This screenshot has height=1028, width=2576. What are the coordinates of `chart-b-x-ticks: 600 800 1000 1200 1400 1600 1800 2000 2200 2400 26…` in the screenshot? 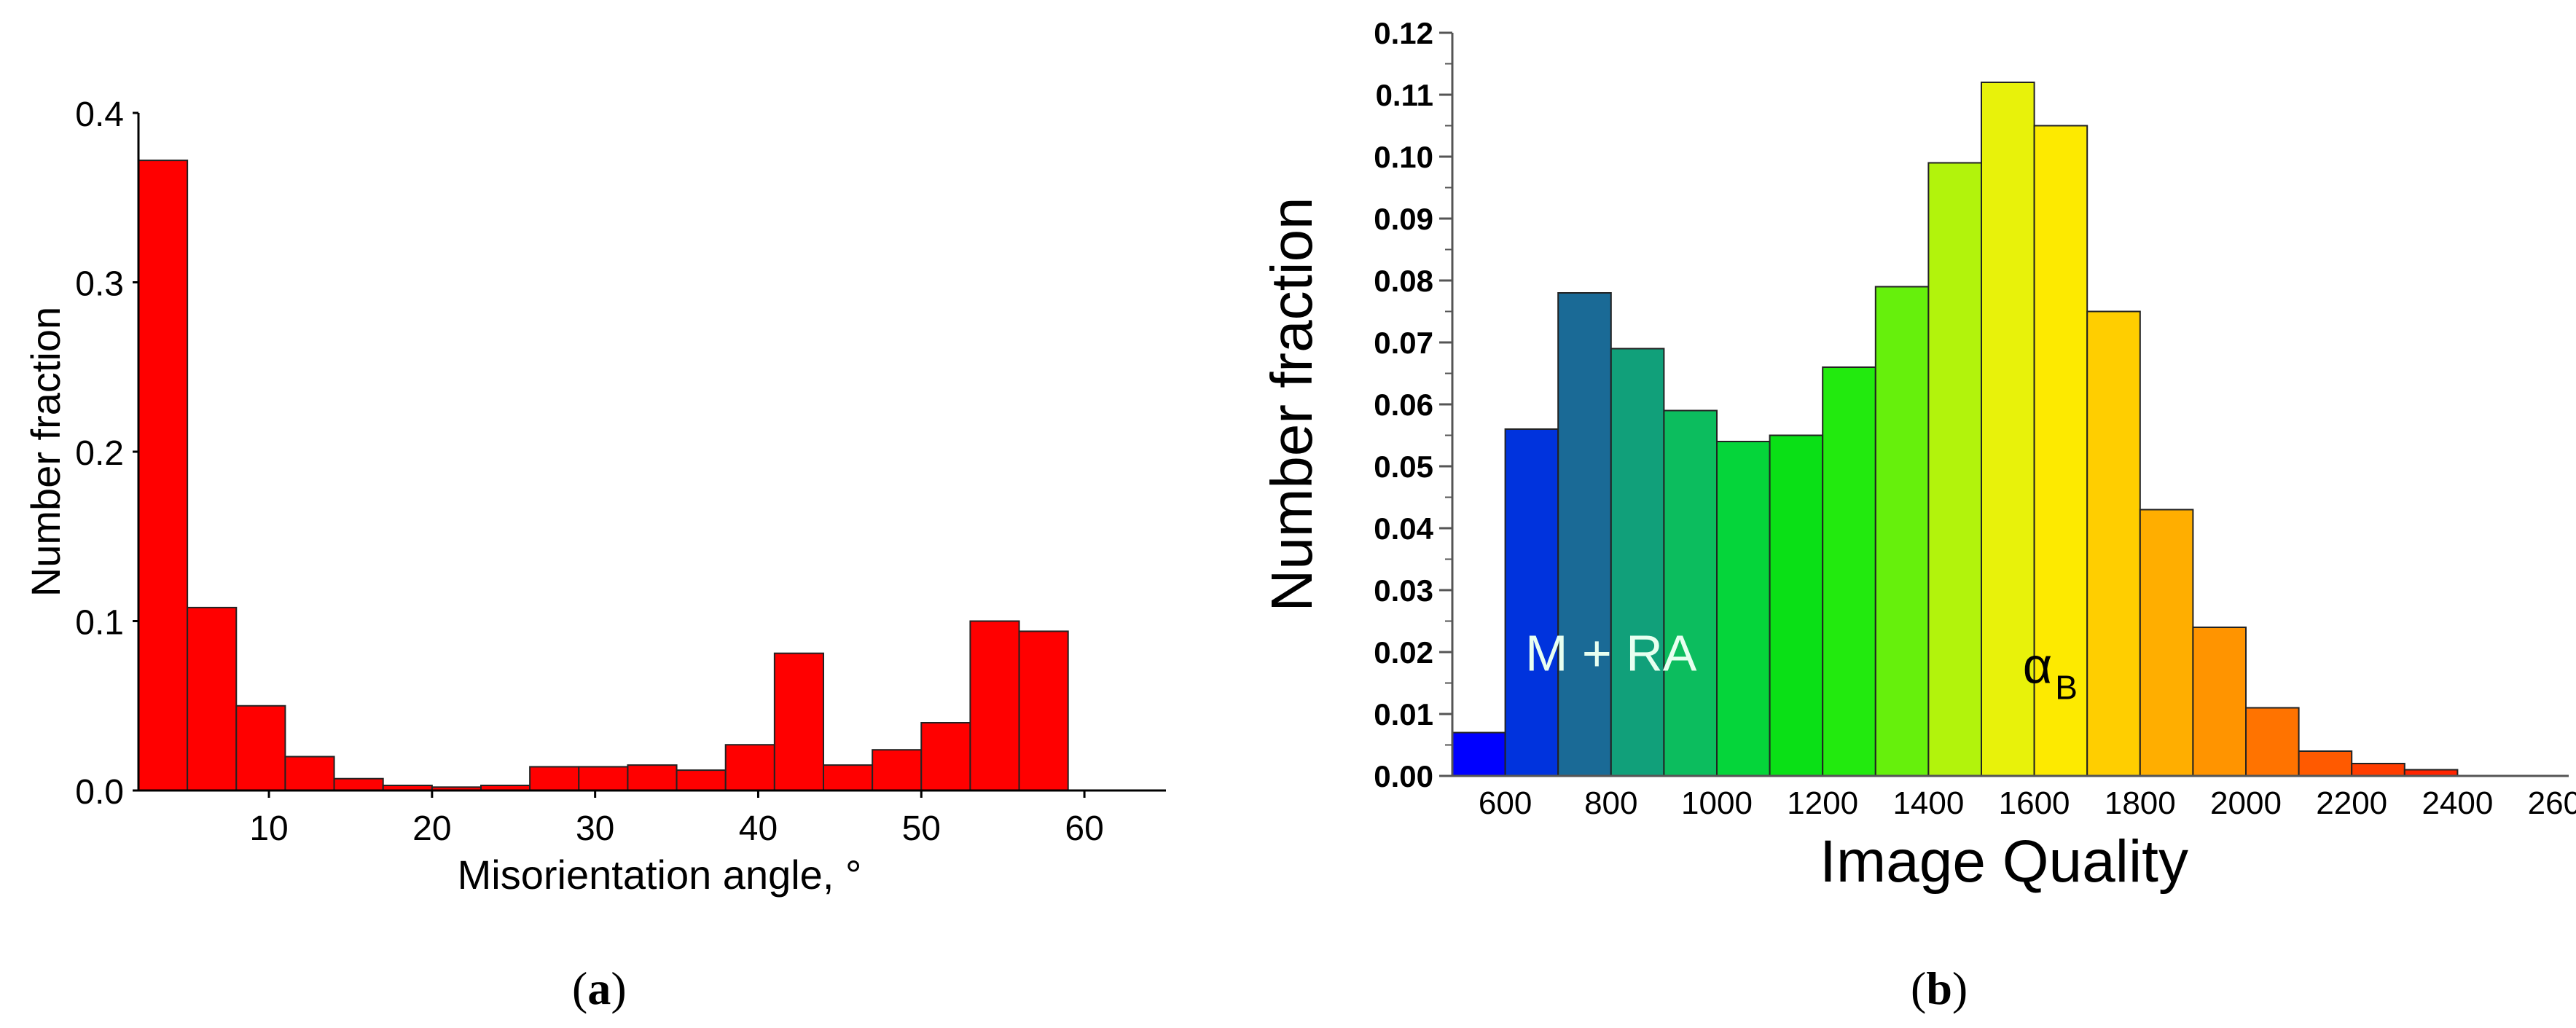 It's located at (2027, 803).